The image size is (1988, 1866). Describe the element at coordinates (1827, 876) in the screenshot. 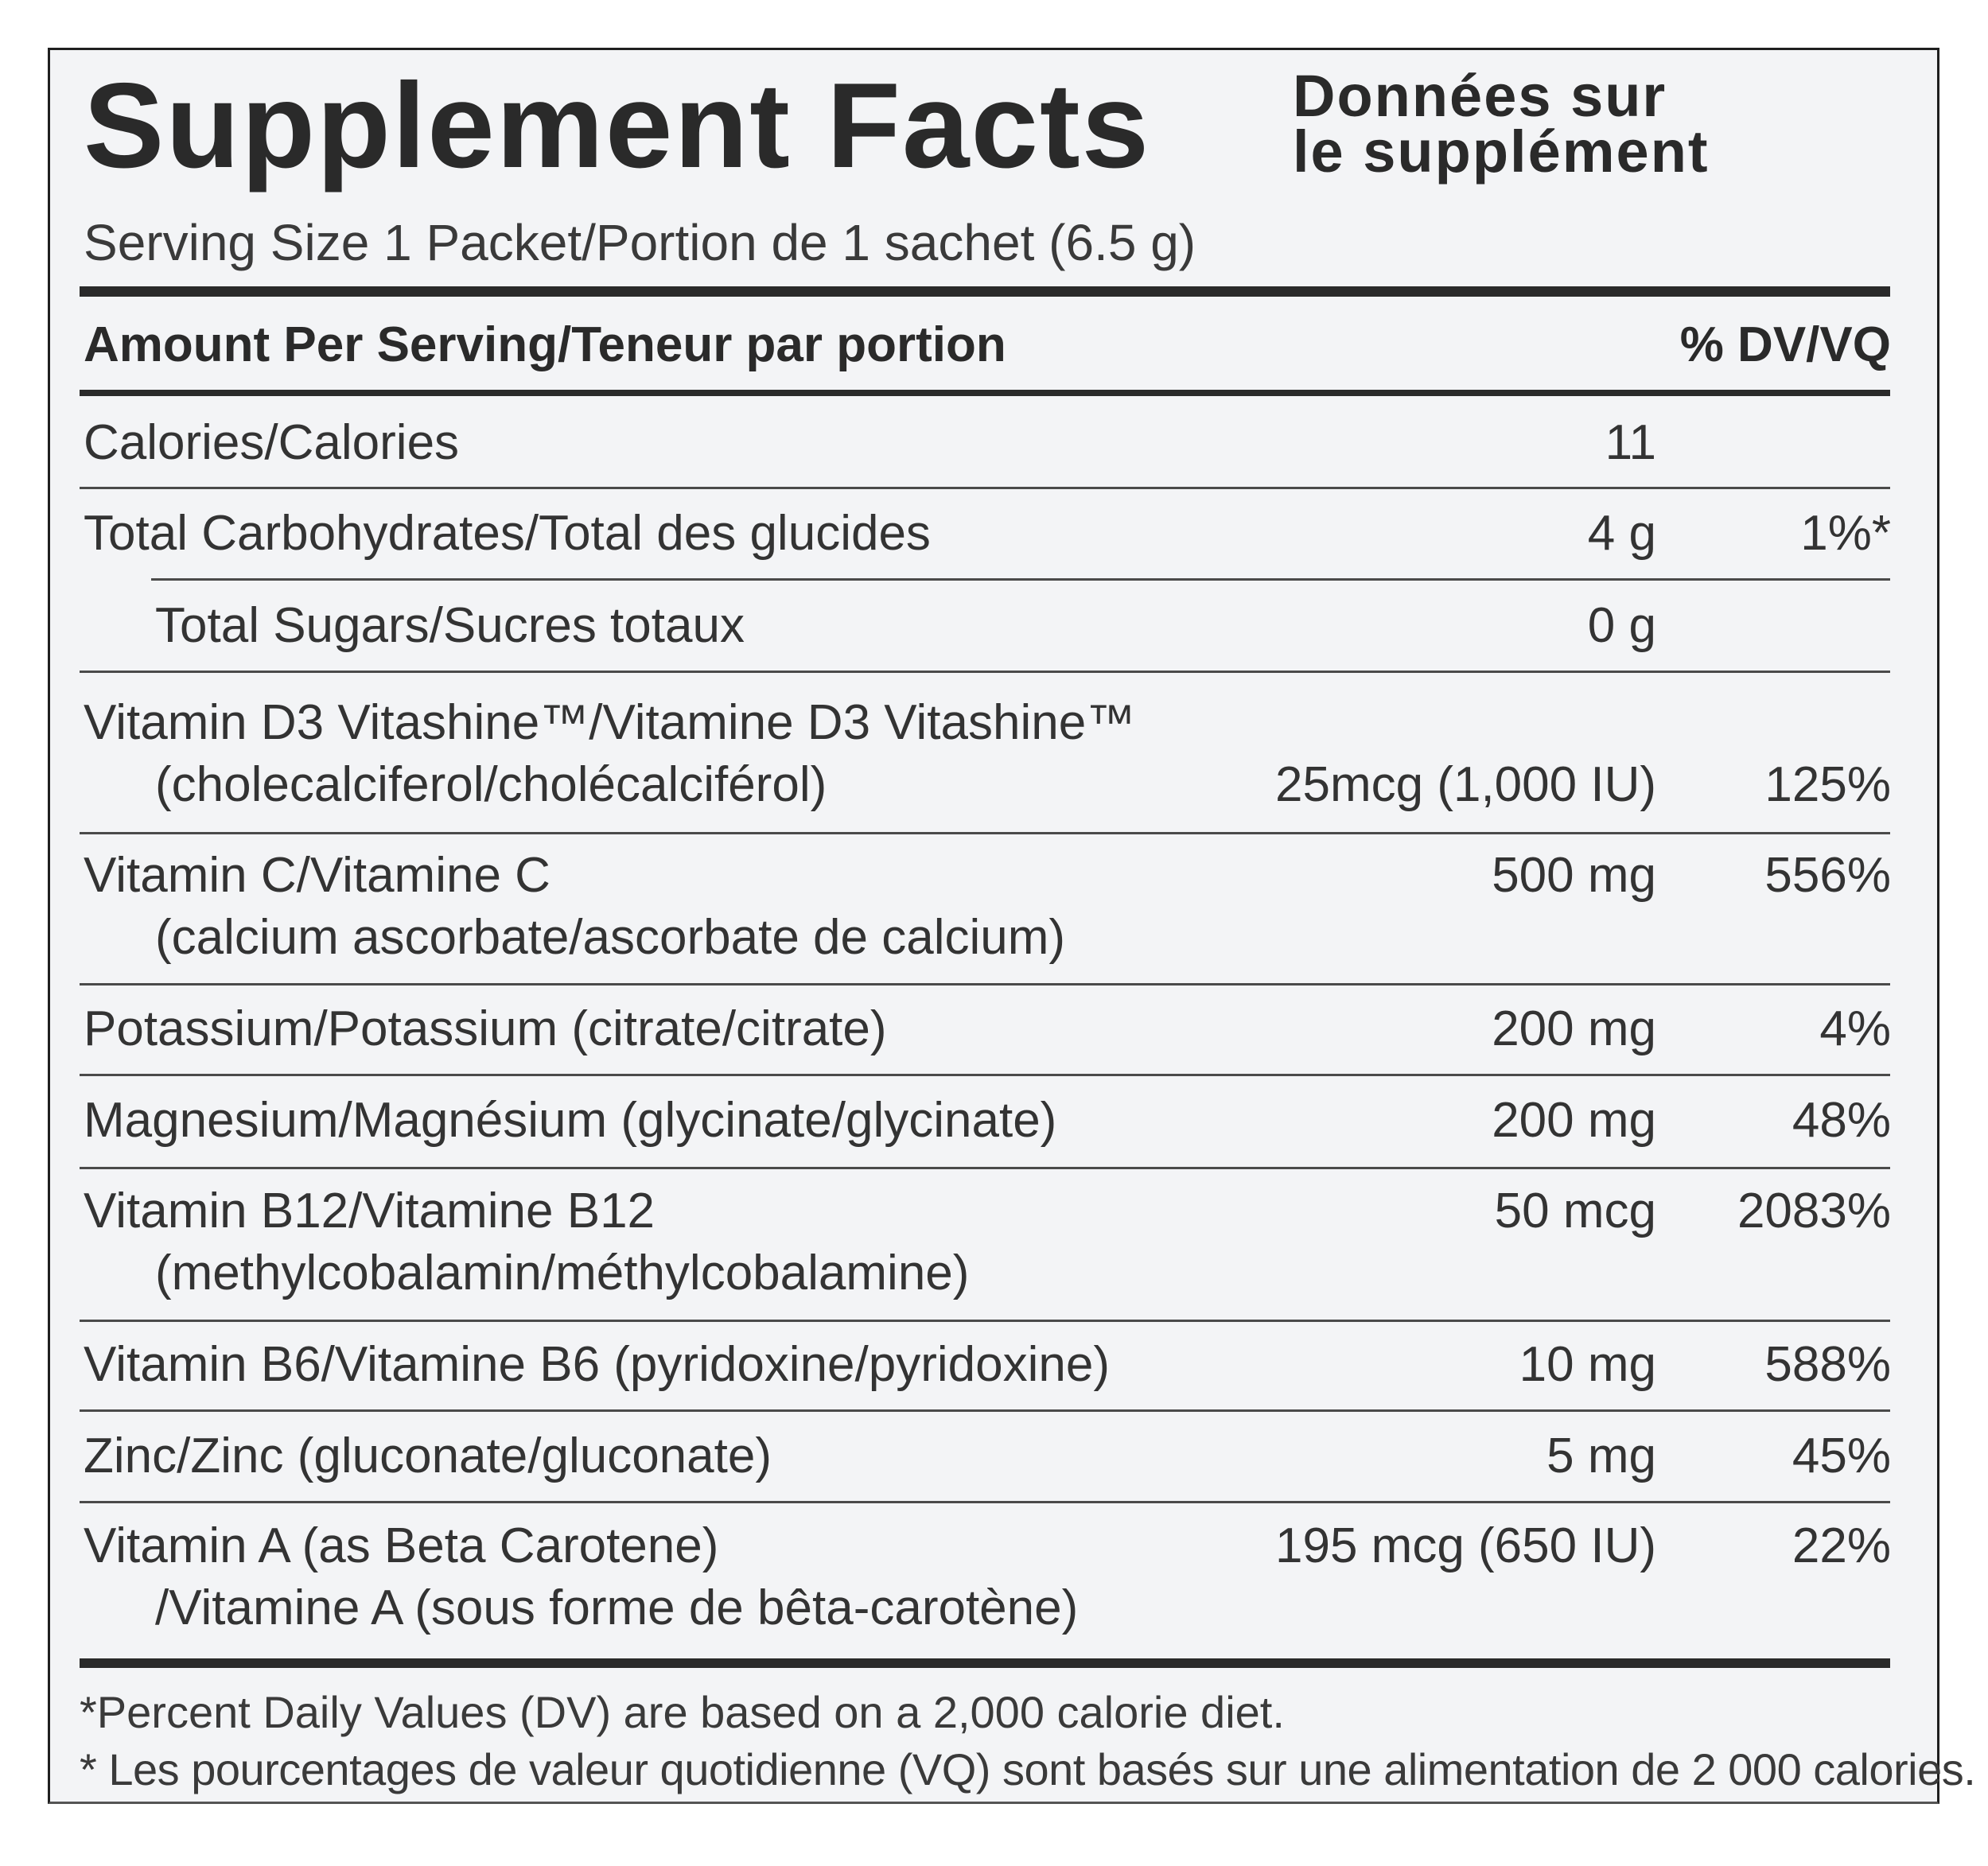

I see `nutrient-dv: 556%` at that location.